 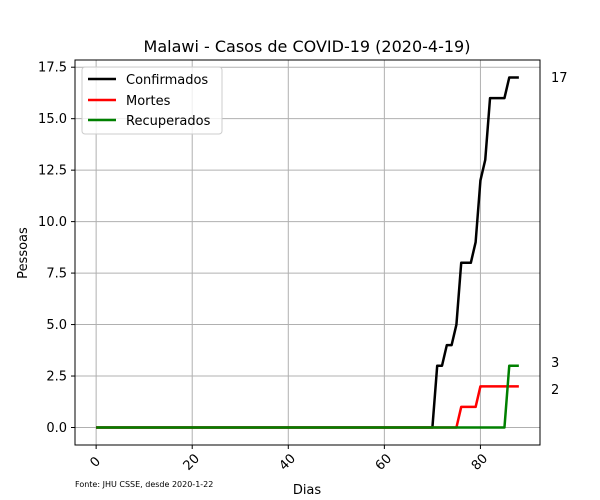 What do you see at coordinates (559, 78) in the screenshot?
I see `end-label-confirmados: 17` at bounding box center [559, 78].